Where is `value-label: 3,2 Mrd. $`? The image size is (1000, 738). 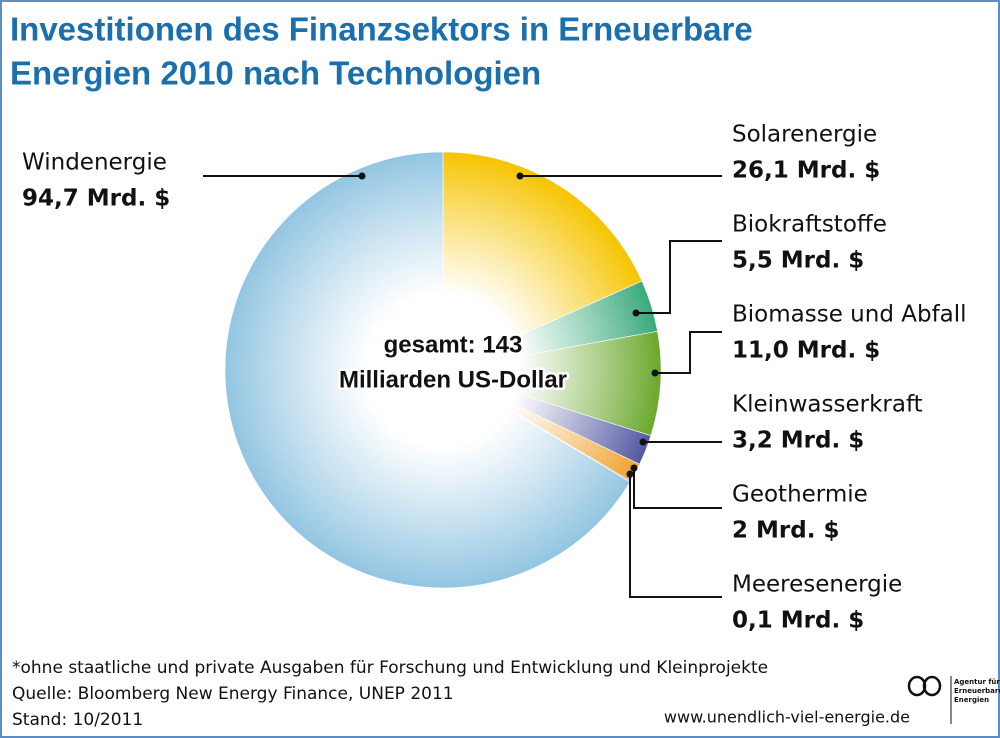
value-label: 3,2 Mrd. $ is located at coordinates (798, 441).